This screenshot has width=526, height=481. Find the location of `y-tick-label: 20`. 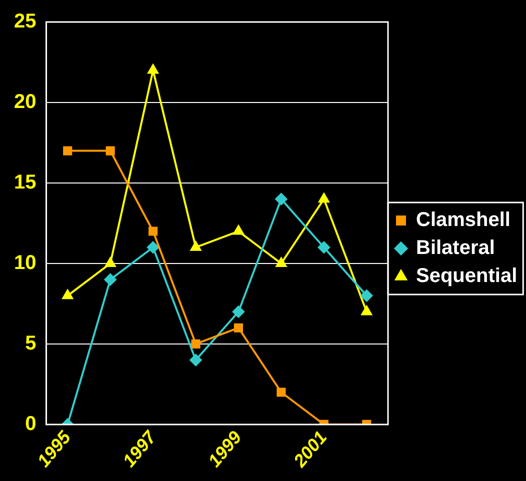

y-tick-label: 20 is located at coordinates (25, 102).